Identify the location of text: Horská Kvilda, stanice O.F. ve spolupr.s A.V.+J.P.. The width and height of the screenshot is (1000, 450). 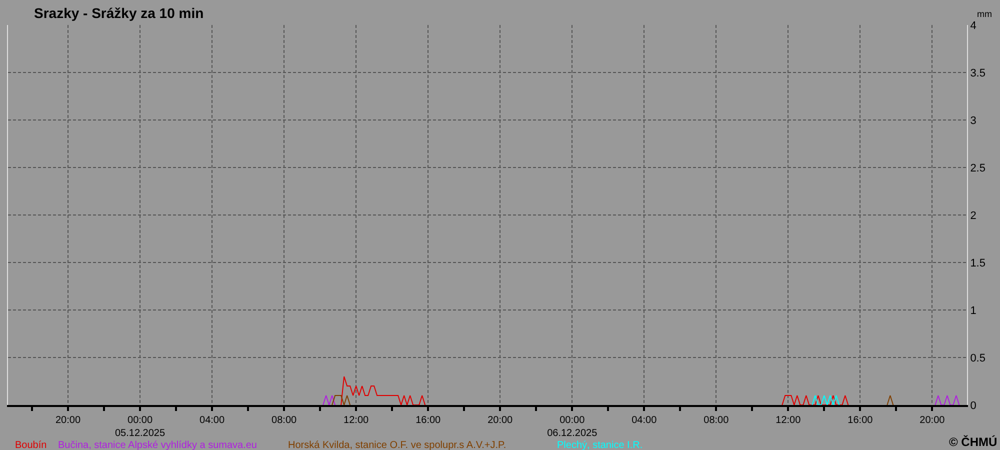
(397, 445).